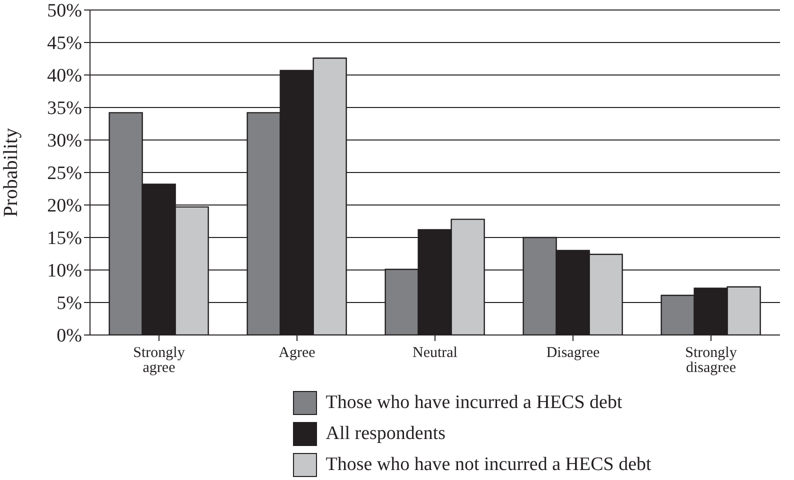 This screenshot has height=480, width=794. What do you see at coordinates (64, 76) in the screenshot?
I see `y-tick-label: 40%` at bounding box center [64, 76].